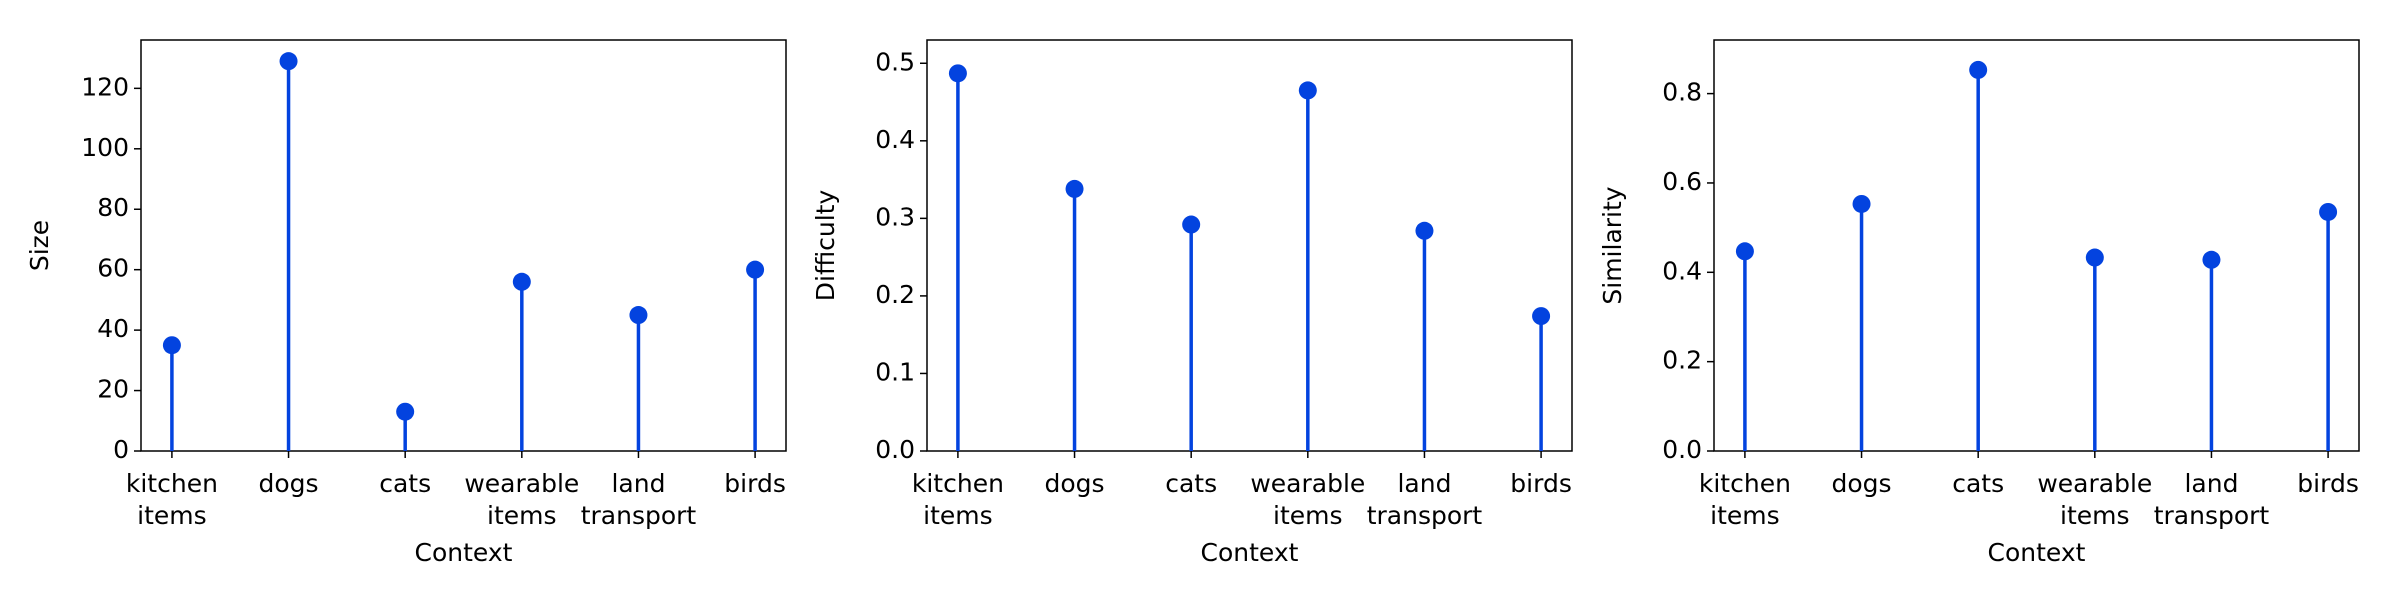 This screenshot has width=2400, height=600. What do you see at coordinates (113, 328) in the screenshot?
I see `y-tick-label: 40` at bounding box center [113, 328].